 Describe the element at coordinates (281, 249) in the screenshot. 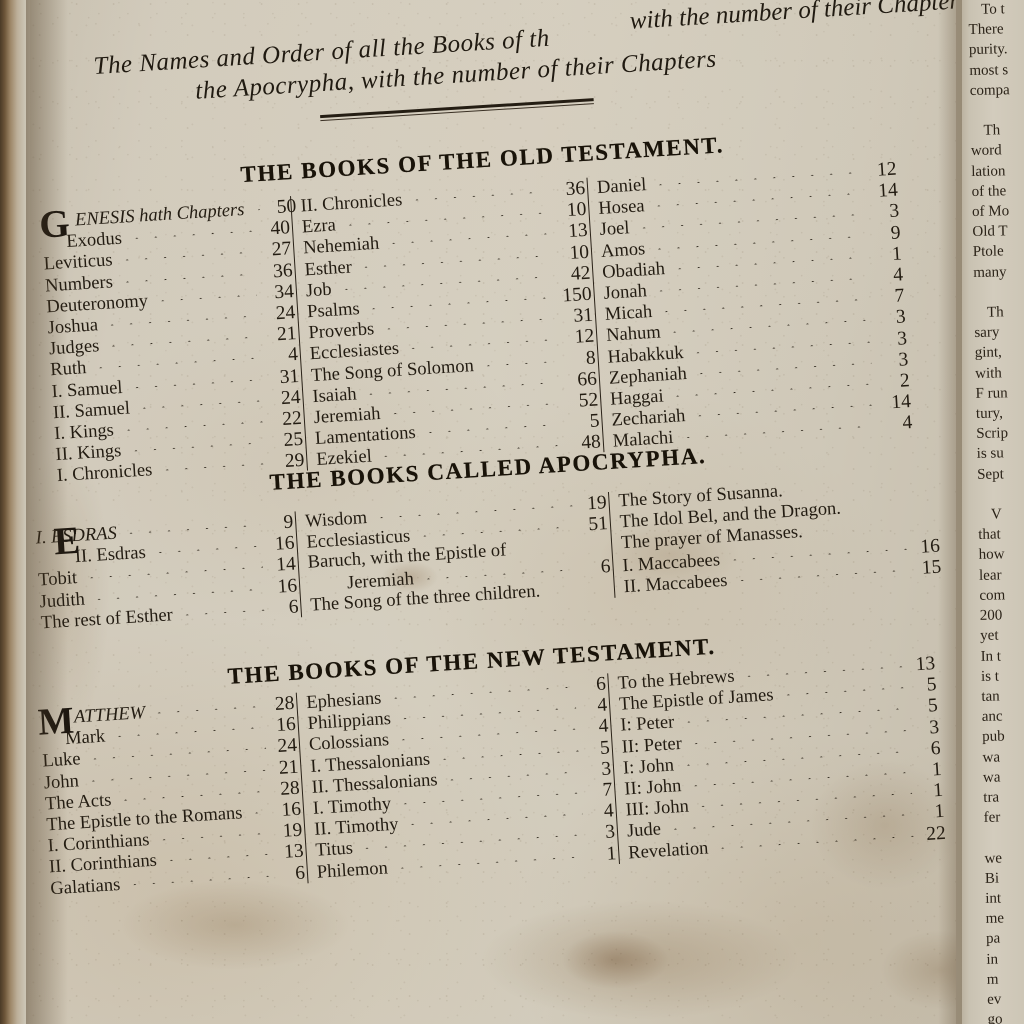

I see `chapter-count: 27` at that location.